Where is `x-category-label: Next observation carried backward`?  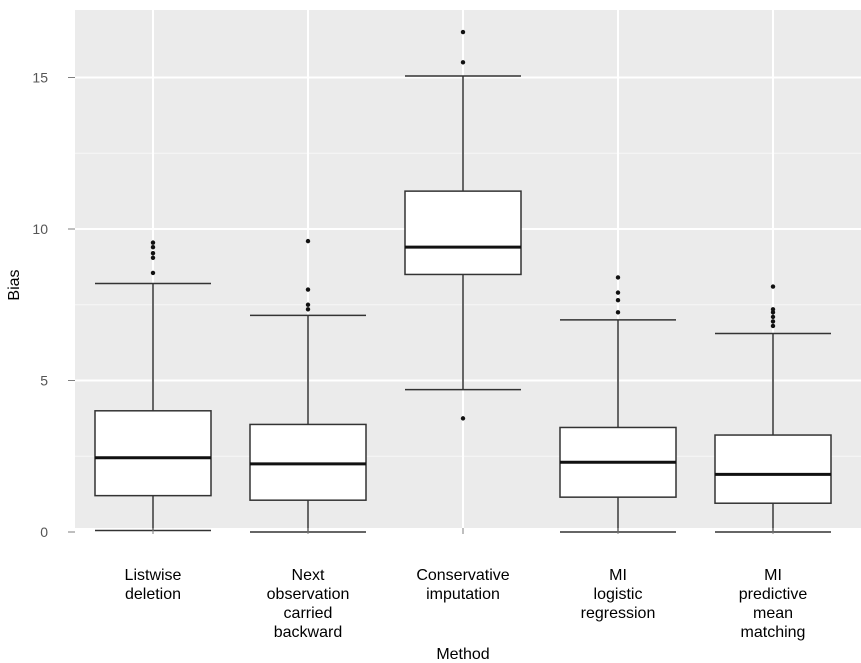 x-category-label: Next observation carried backward is located at coordinates (308, 604).